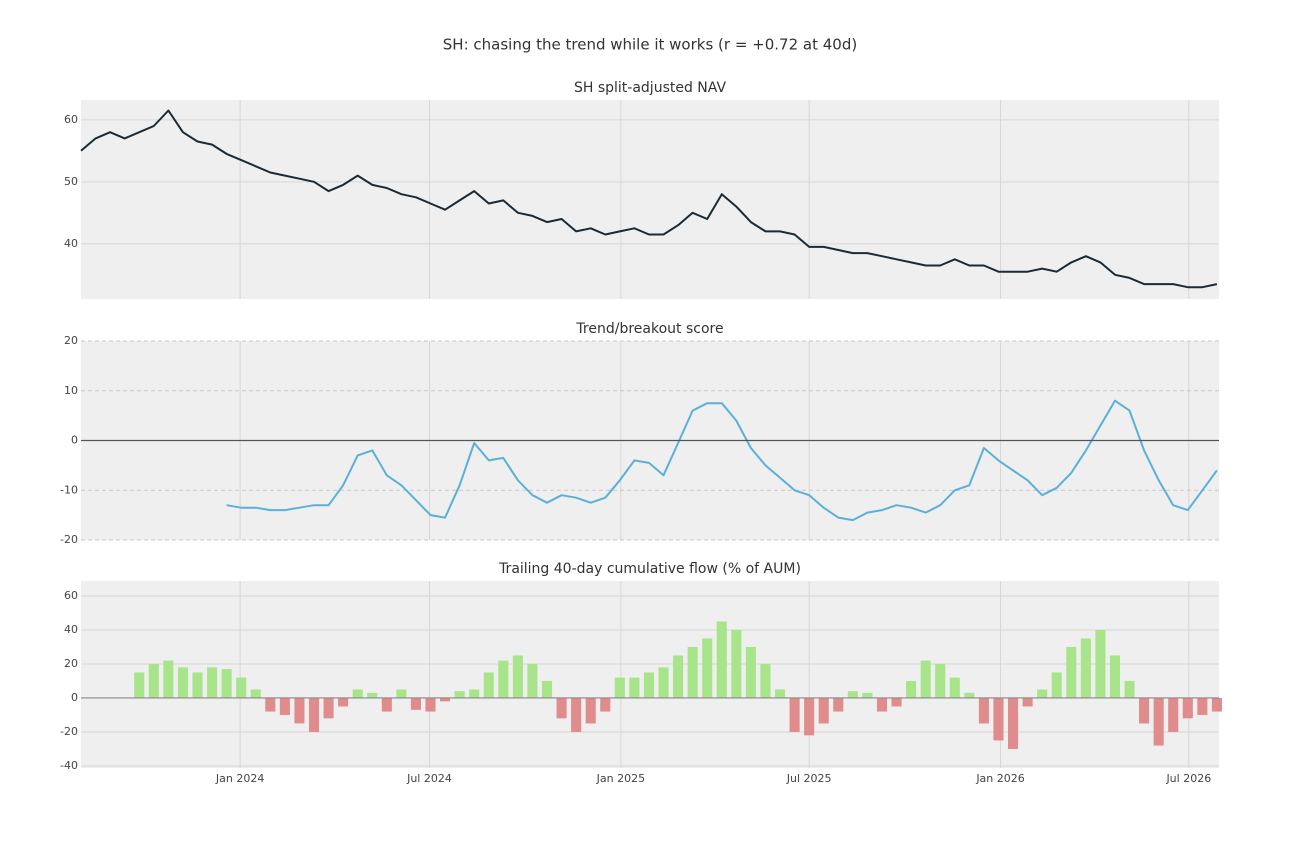 The width and height of the screenshot is (1300, 850). I want to click on y-tick-label: -40, so click(69, 765).